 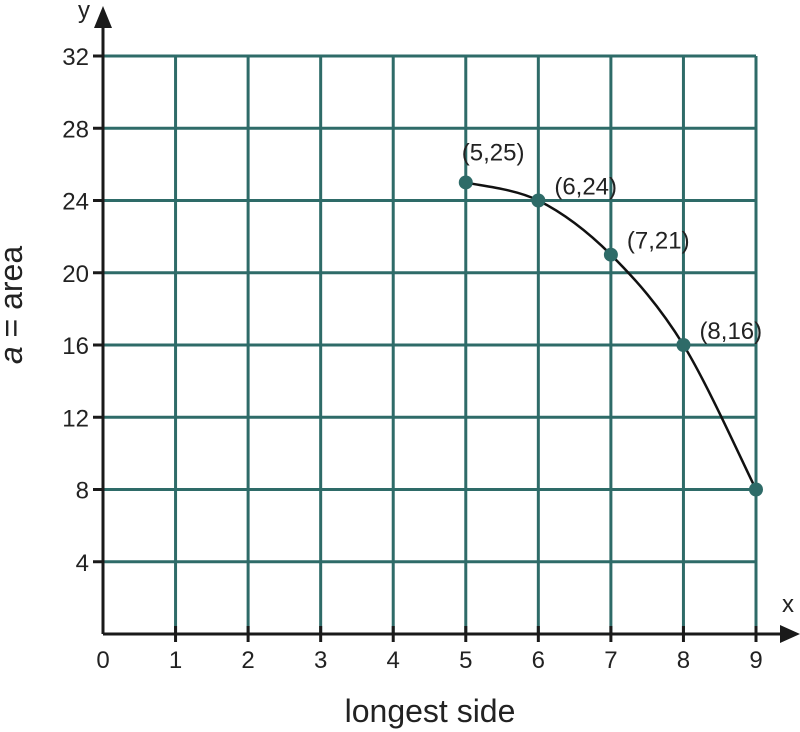 What do you see at coordinates (75, 57) in the screenshot?
I see `y-tick-label-32: 32` at bounding box center [75, 57].